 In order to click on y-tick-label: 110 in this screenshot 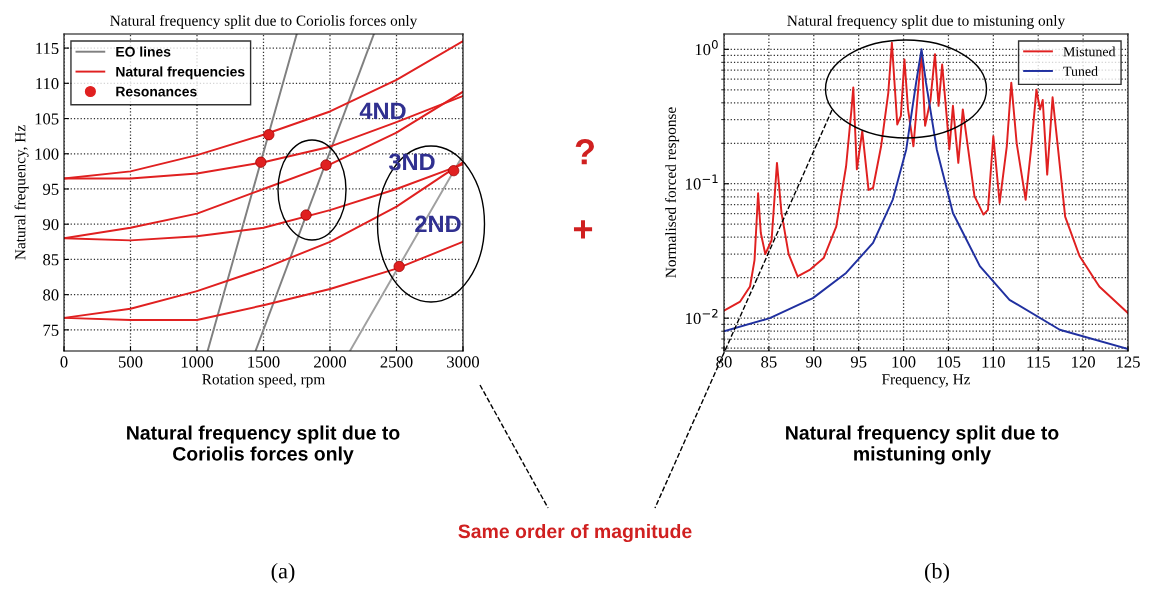, I will do `click(47, 84)`.